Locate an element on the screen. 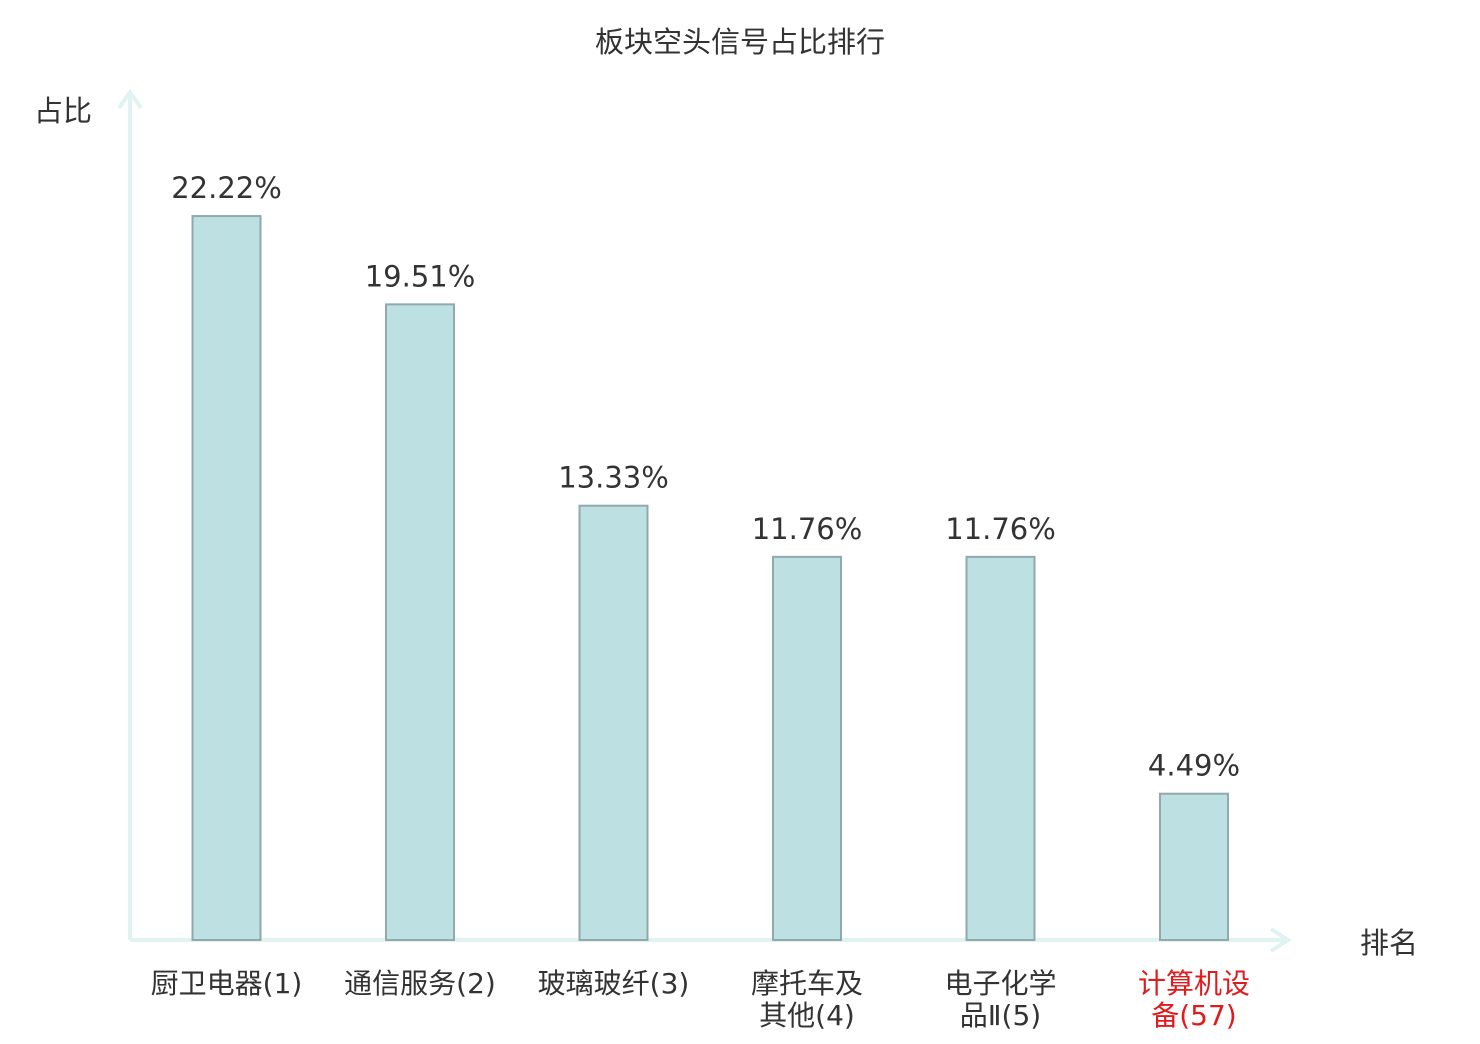 The width and height of the screenshot is (1480, 1044). x-axis-label: 排名 is located at coordinates (1389, 943).